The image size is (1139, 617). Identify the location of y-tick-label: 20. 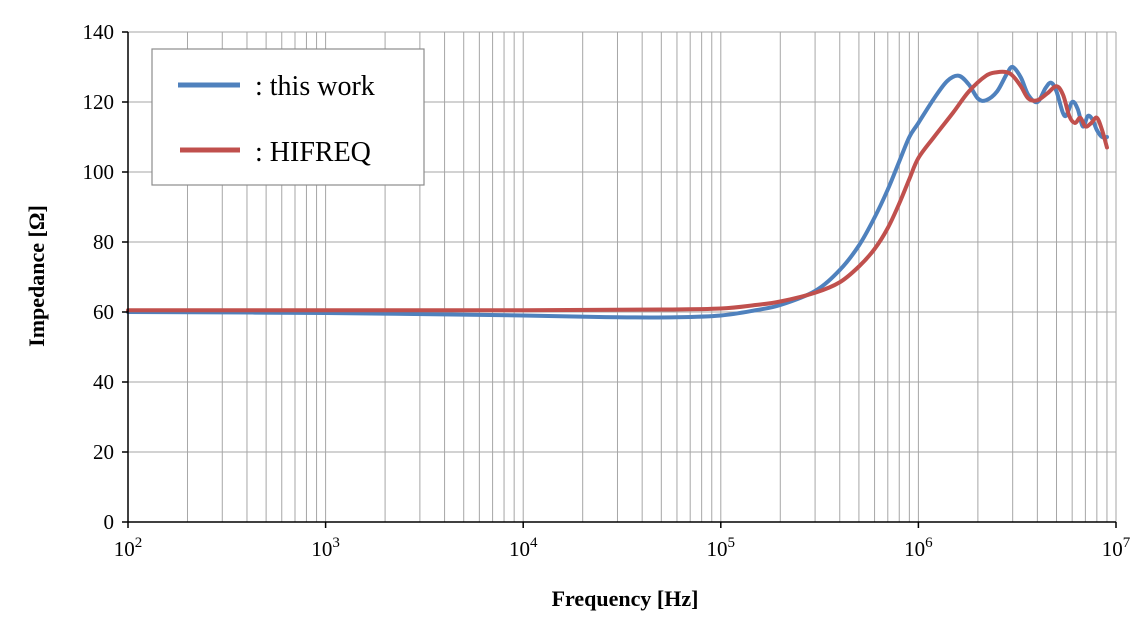
(103, 452).